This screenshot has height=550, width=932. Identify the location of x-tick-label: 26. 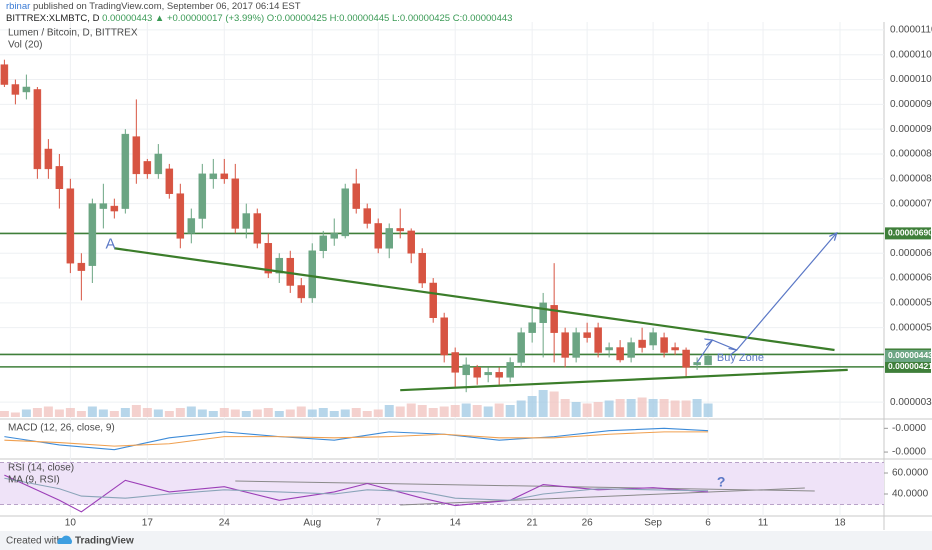
(588, 523).